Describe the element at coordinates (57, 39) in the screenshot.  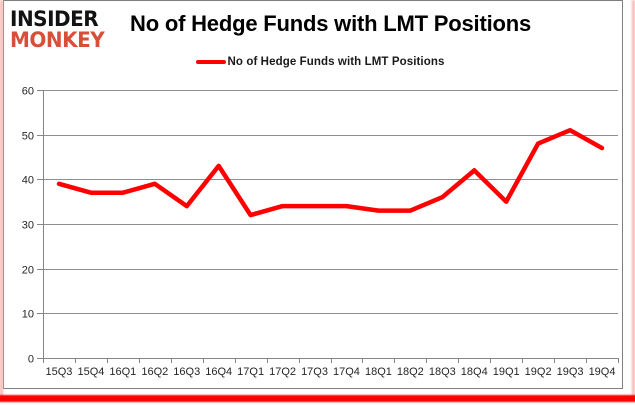
I see `logo-line-monkey: MONKEY` at that location.